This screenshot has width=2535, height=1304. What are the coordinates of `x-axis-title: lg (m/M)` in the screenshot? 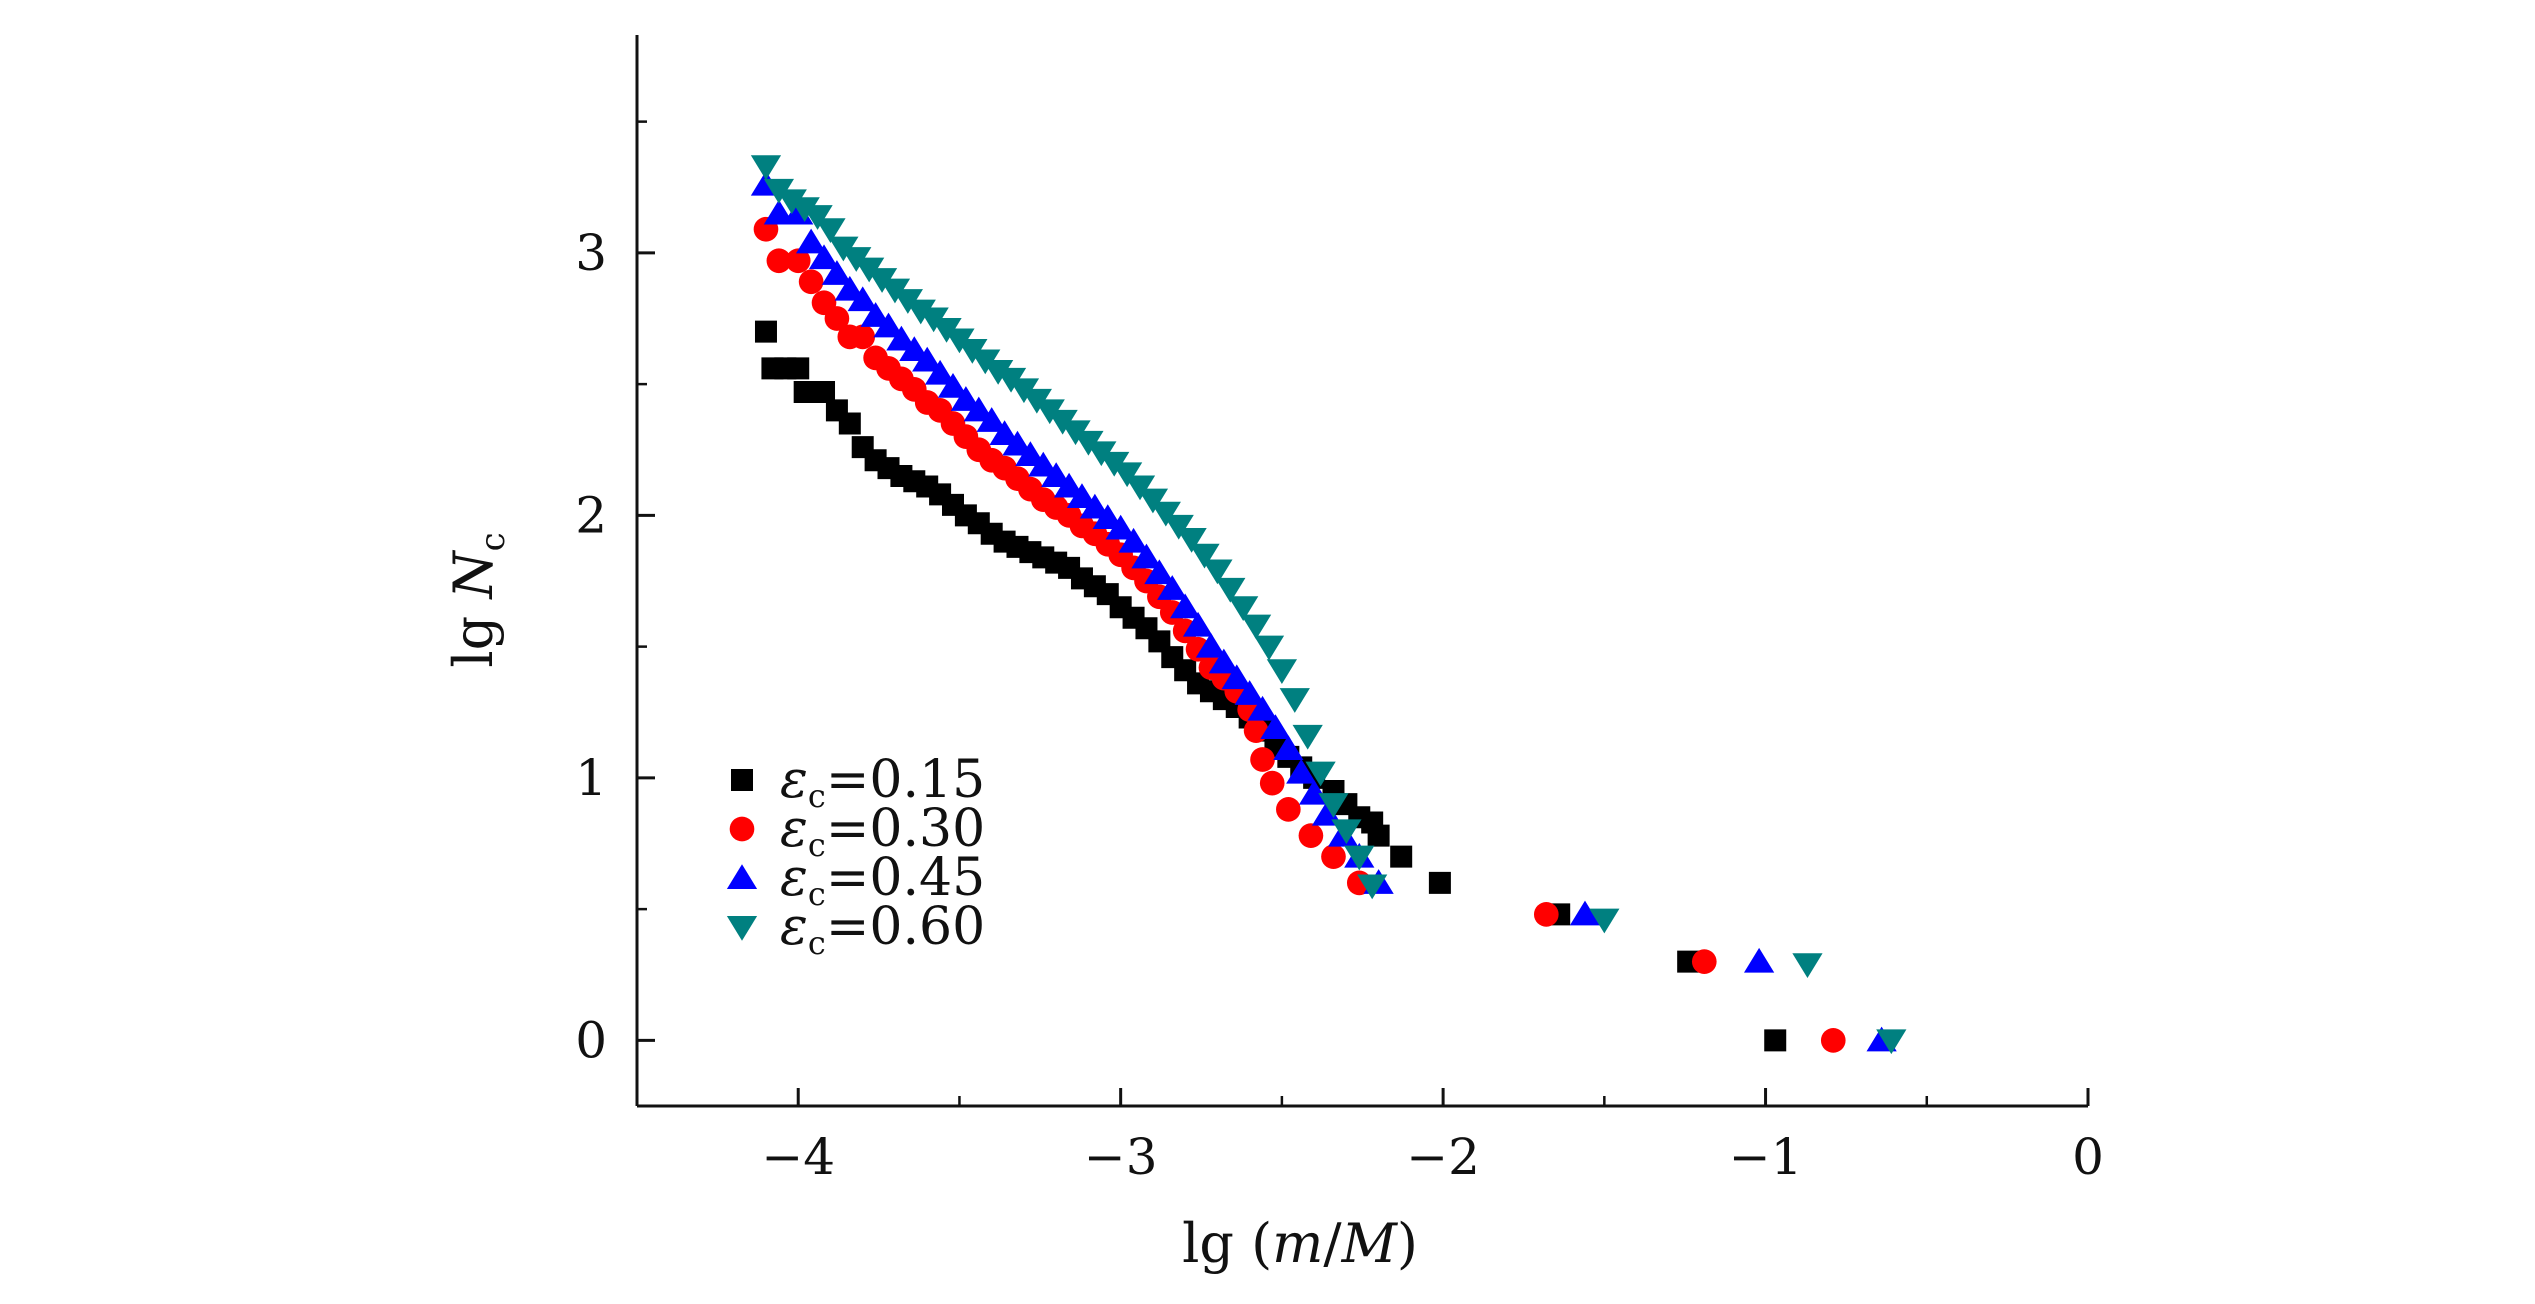 It's located at (1300, 1243).